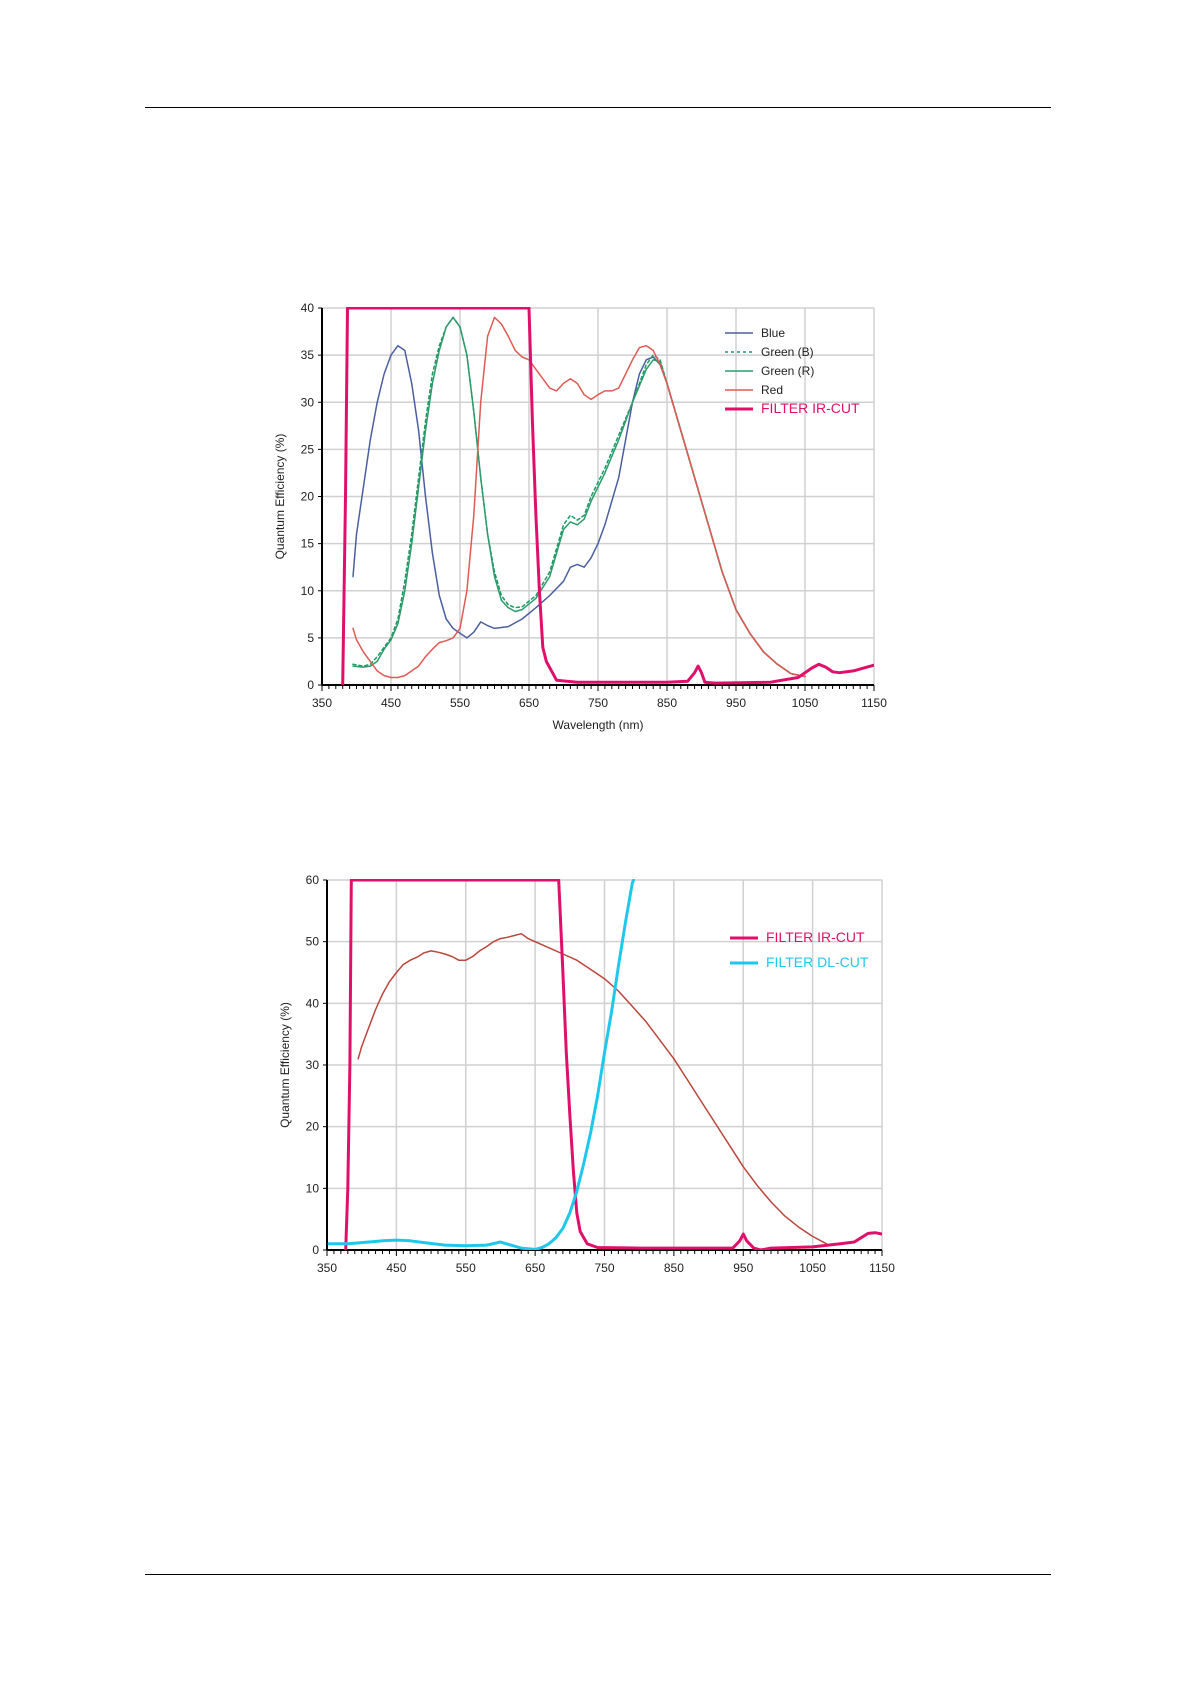 The image size is (1191, 1684). I want to click on footer-rule, so click(598, 1574).